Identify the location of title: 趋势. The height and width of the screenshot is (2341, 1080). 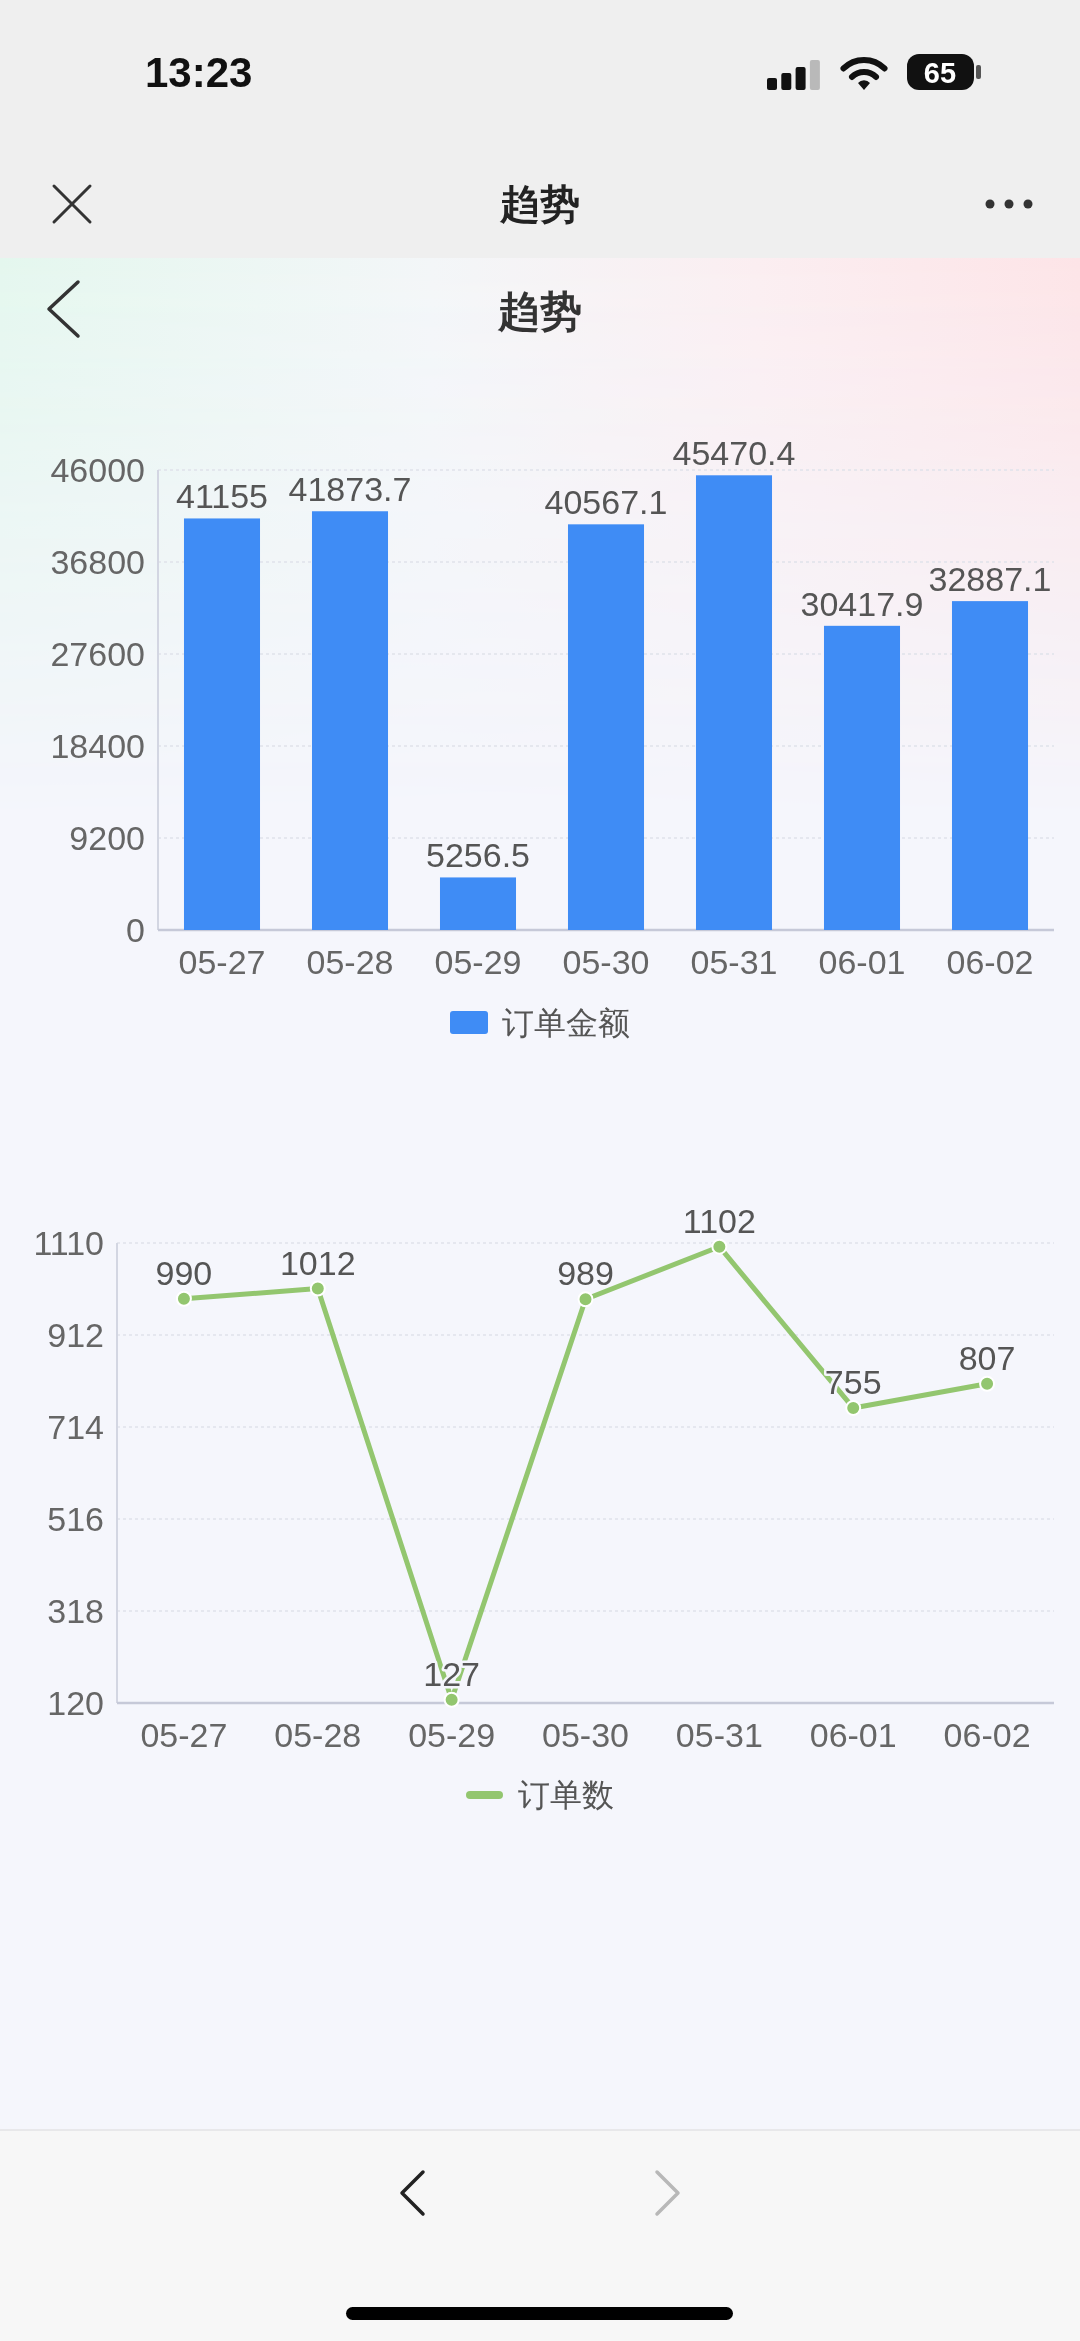
(540, 311).